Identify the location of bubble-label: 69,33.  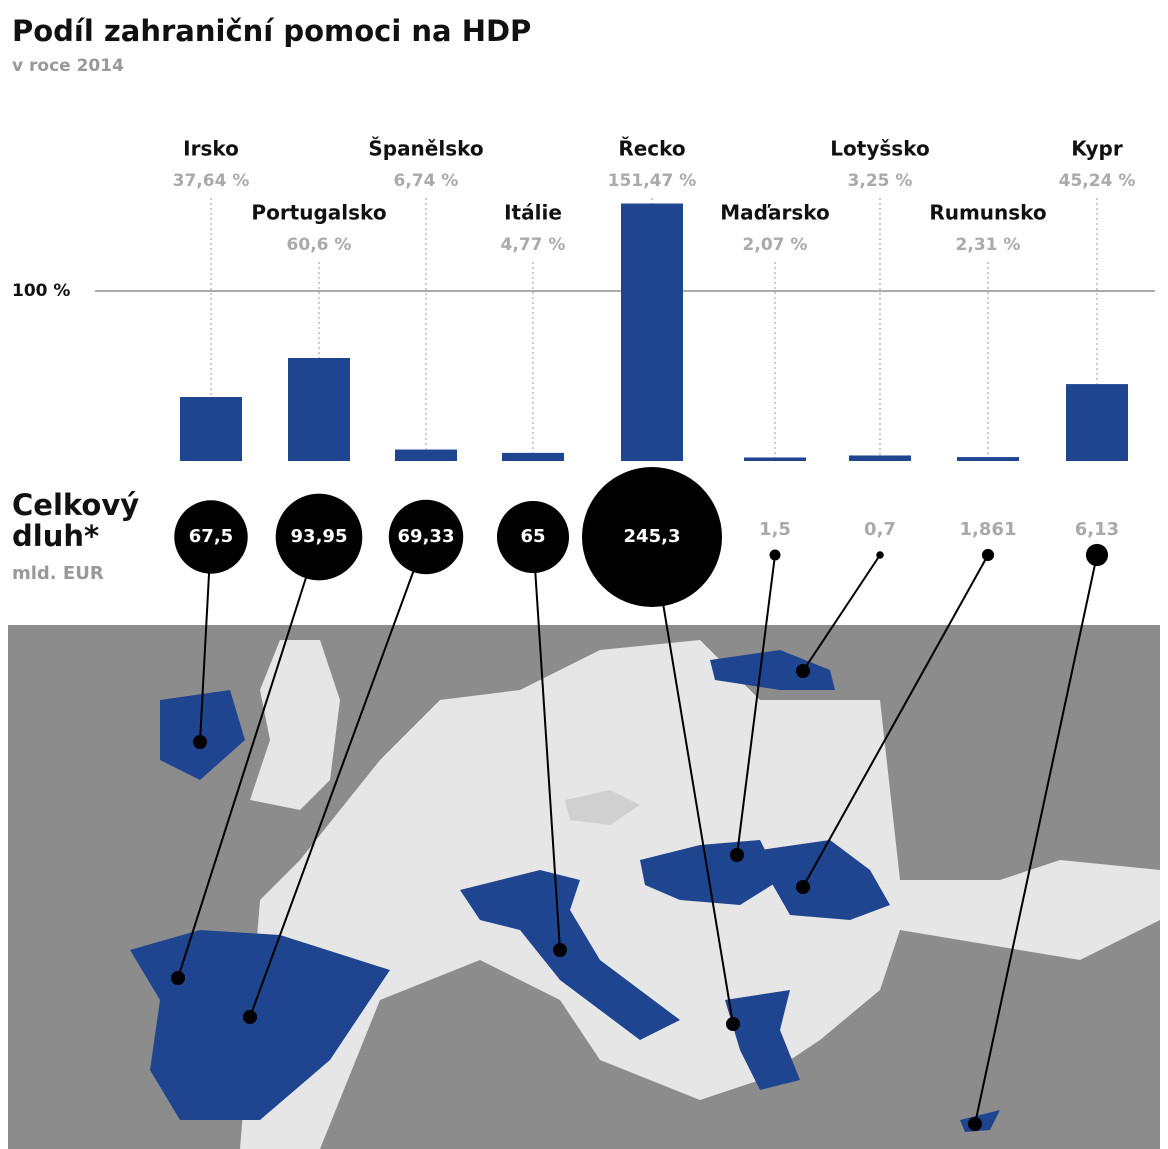
(426, 536).